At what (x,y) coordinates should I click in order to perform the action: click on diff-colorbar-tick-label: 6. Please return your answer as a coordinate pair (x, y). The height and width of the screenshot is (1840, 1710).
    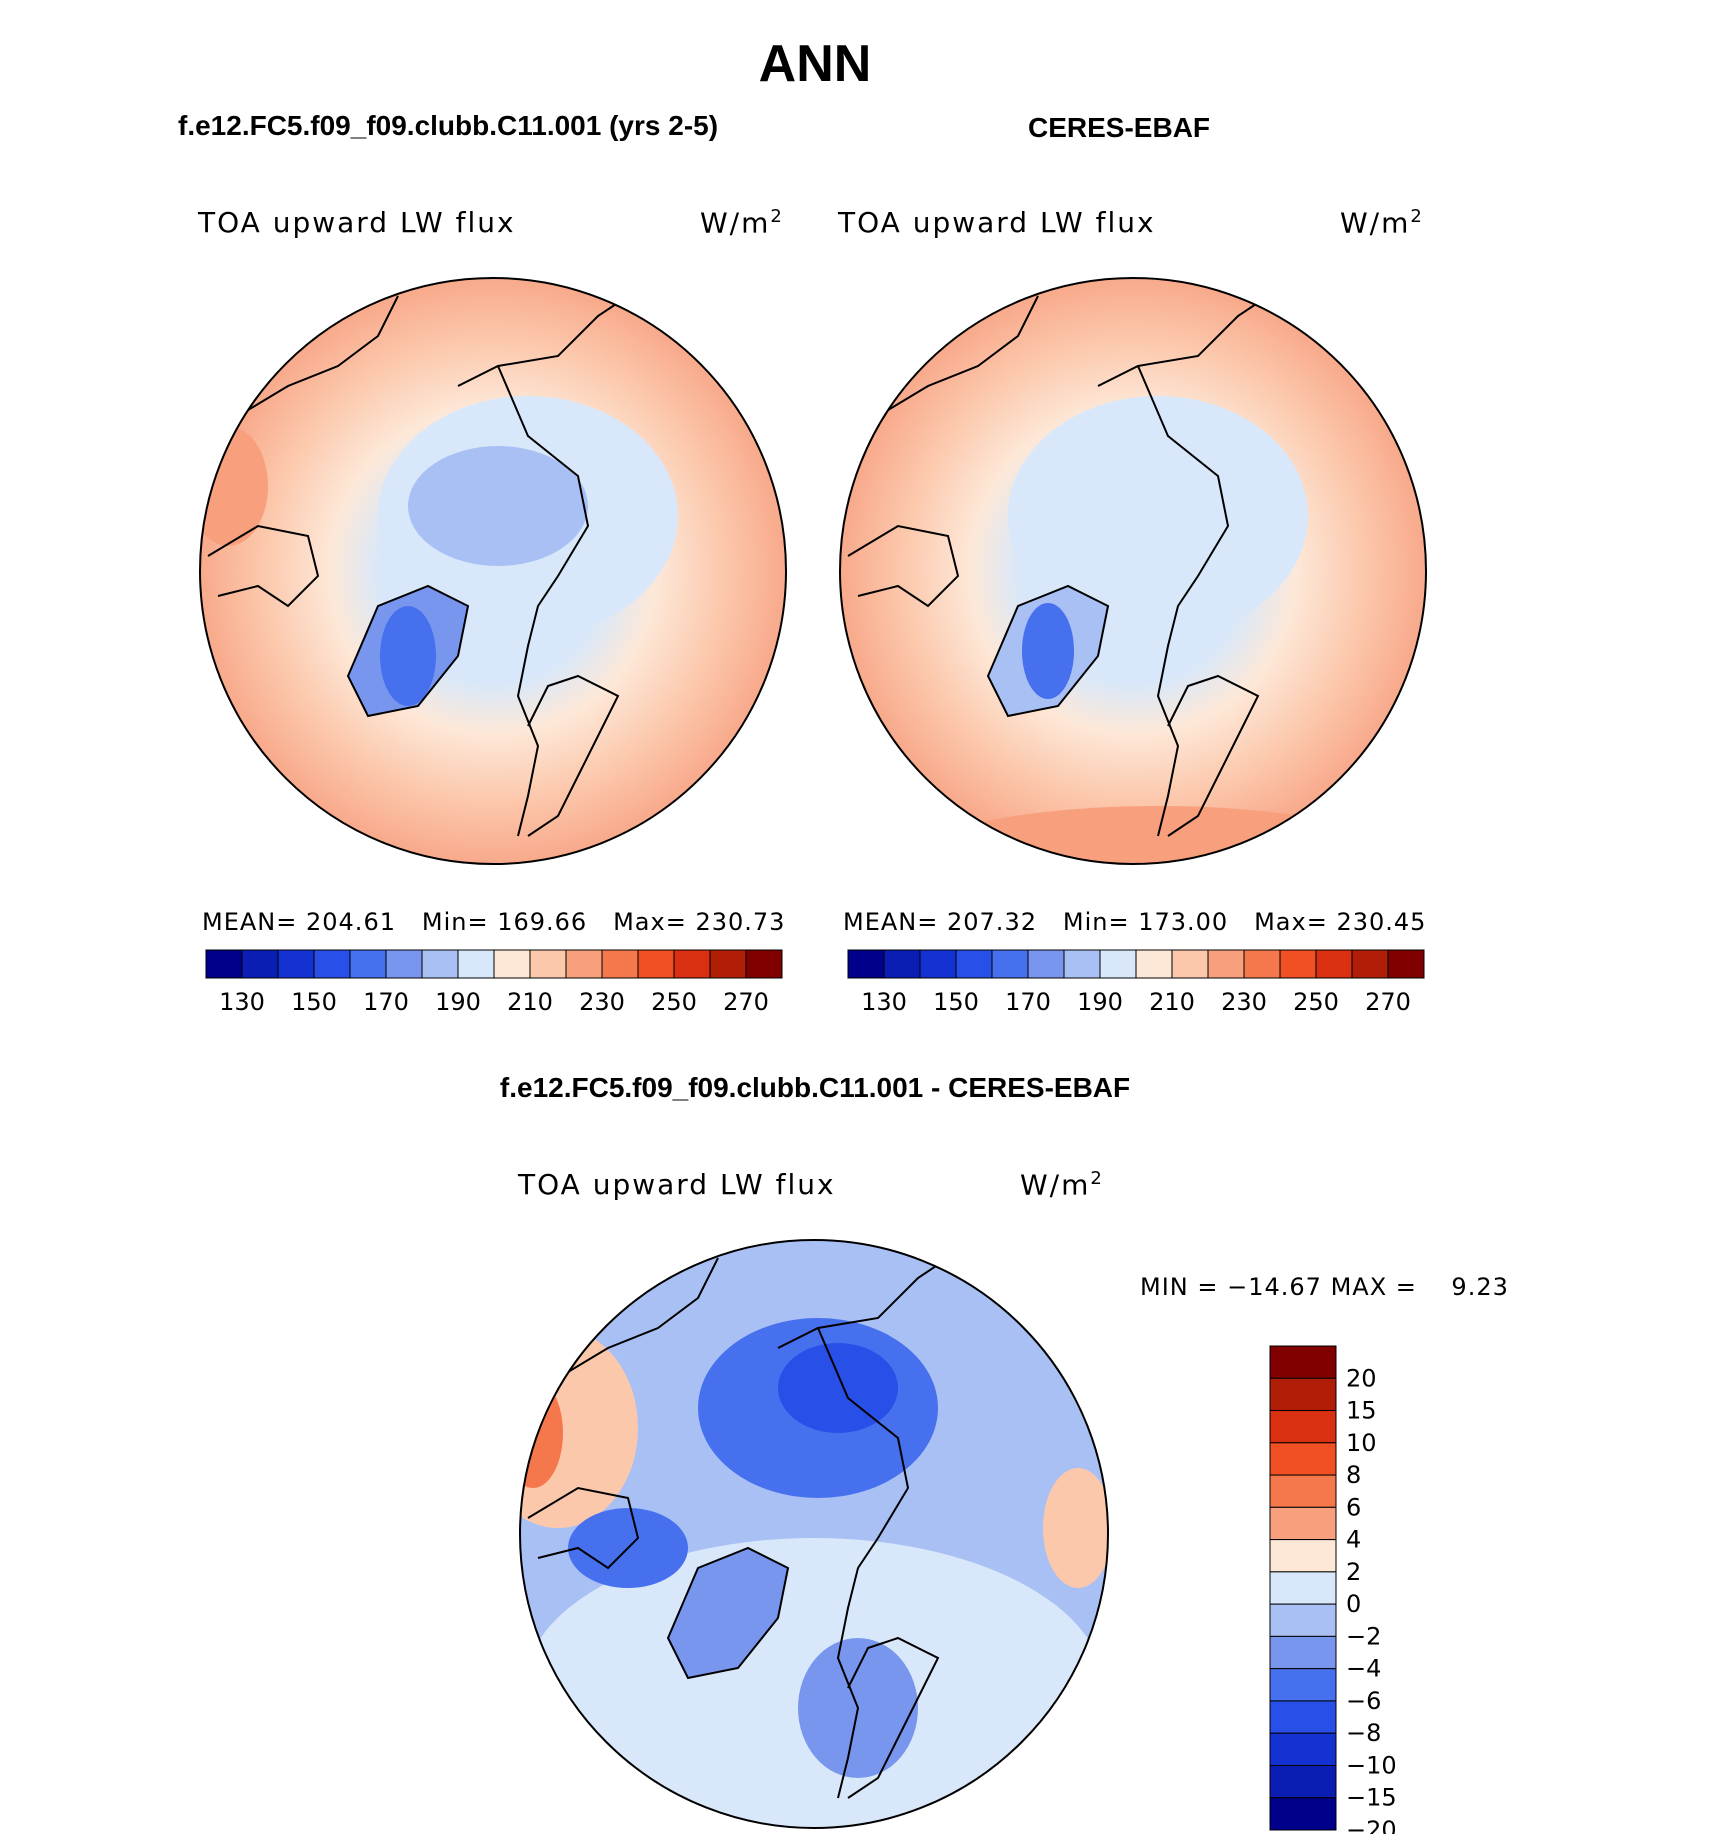
    Looking at the image, I should click on (1353, 1507).